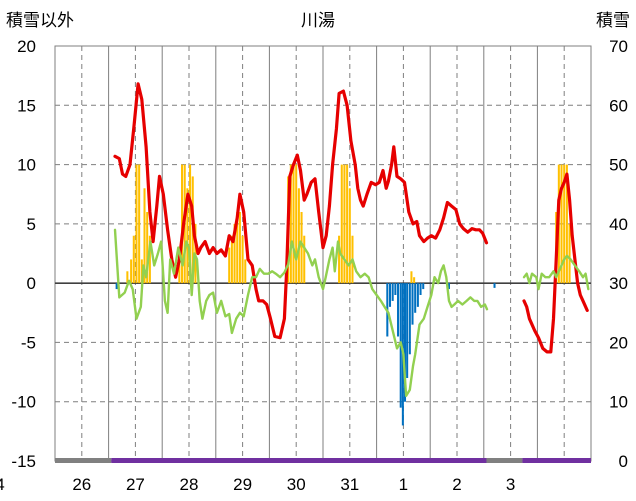 The image size is (636, 501). Describe the element at coordinates (349, 484) in the screenshot. I see `x-tick-label: 31` at that location.